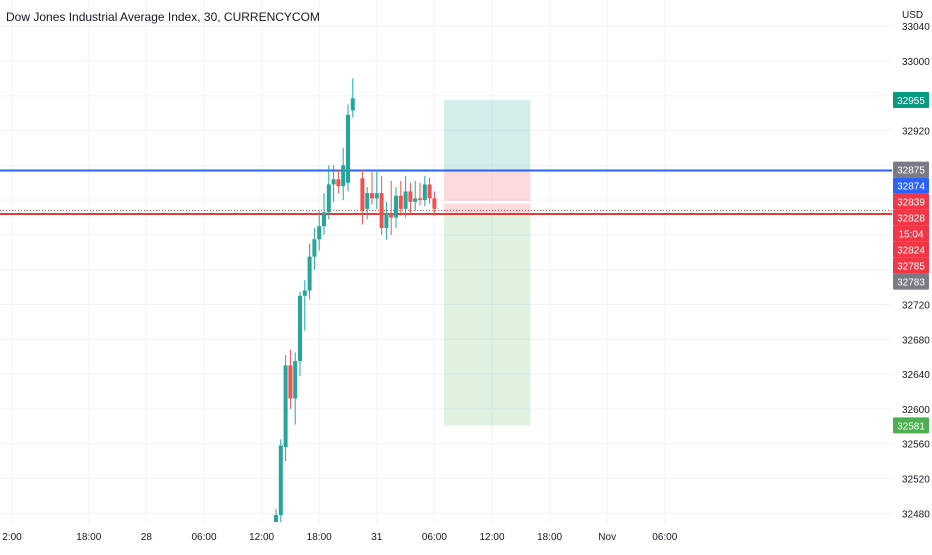  What do you see at coordinates (147, 537) in the screenshot?
I see `x-tick-label: 28` at bounding box center [147, 537].